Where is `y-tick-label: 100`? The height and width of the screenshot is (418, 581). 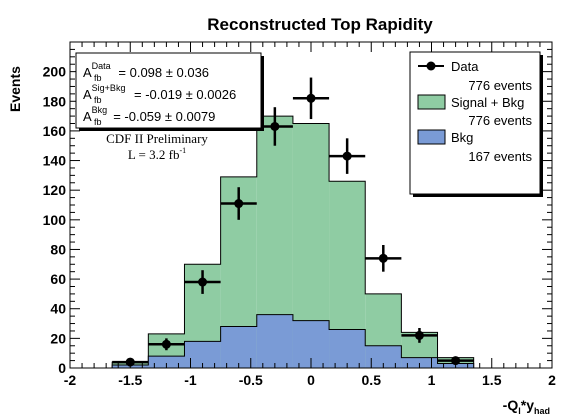
y-tick-label: 100 is located at coordinates (55, 220).